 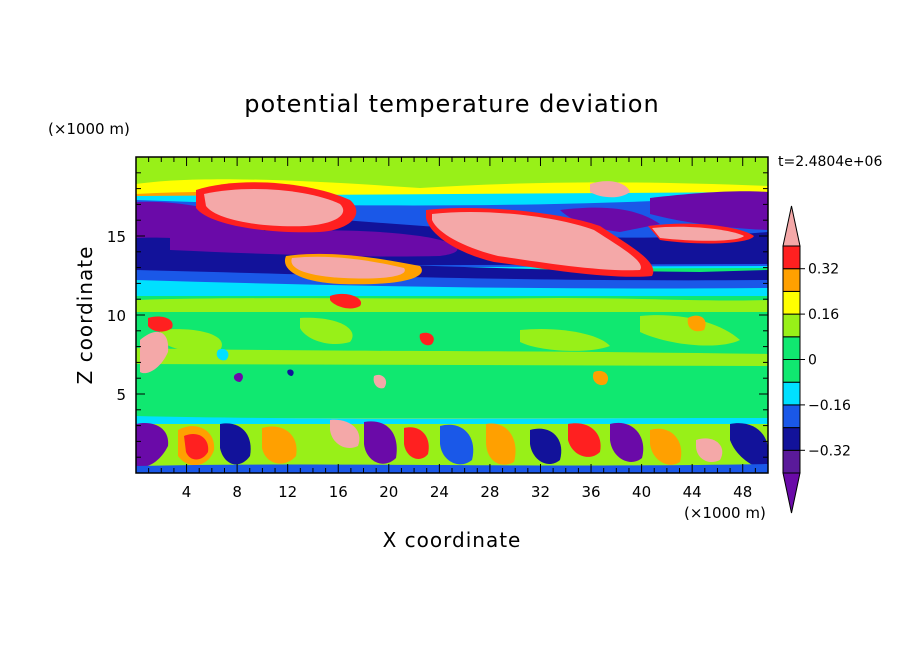 What do you see at coordinates (121, 395) in the screenshot?
I see `y-tick-label: 5` at bounding box center [121, 395].